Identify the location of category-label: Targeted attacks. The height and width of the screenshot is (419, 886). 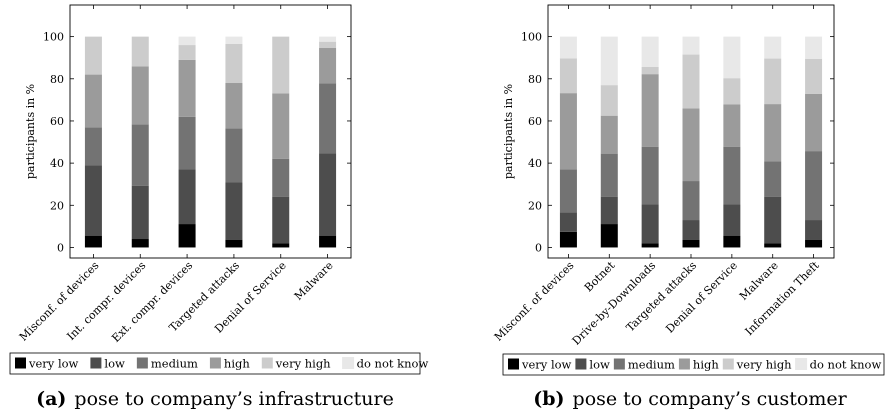
(662, 297).